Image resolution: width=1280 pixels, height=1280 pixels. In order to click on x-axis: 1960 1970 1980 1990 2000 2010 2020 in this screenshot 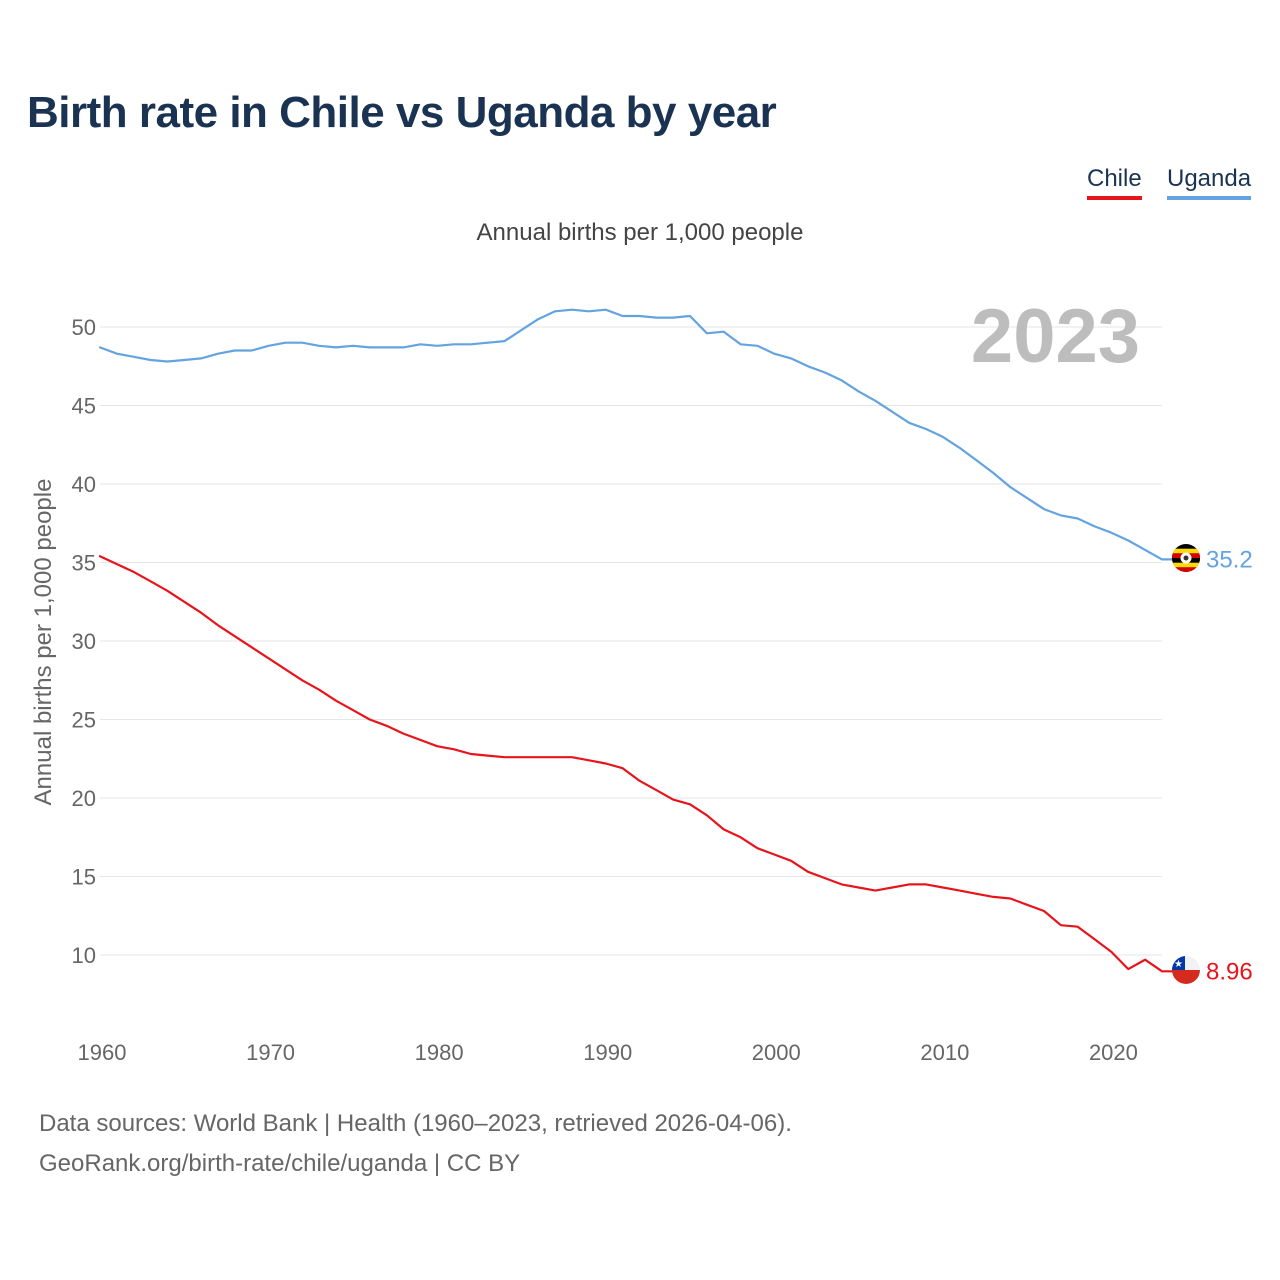, I will do `click(608, 1052)`.